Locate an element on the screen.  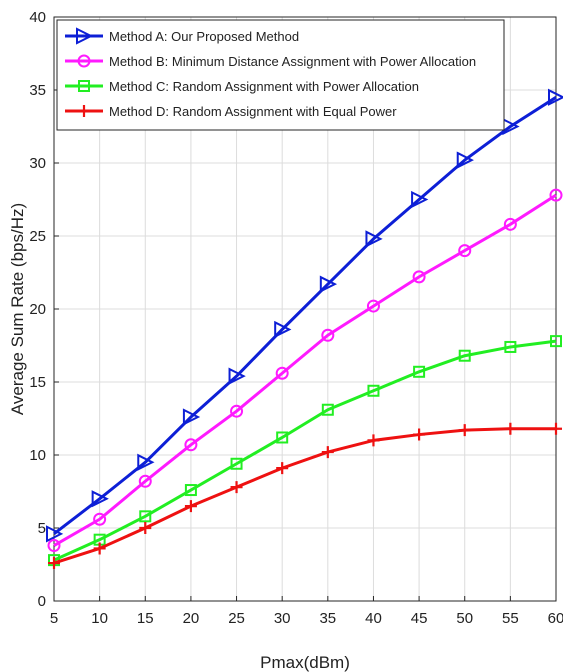
y-axis: 0 5 10 15 20 25 30 35 40 is located at coordinates (44, 309).